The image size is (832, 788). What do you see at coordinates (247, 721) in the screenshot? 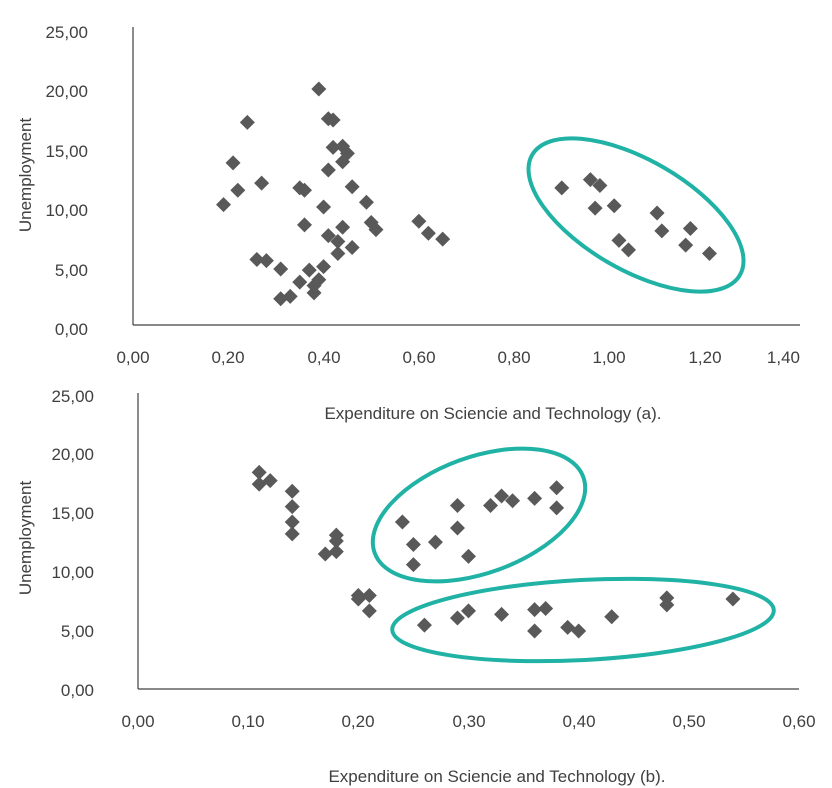
I see `x-tick-b-010: 0,10` at bounding box center [247, 721].